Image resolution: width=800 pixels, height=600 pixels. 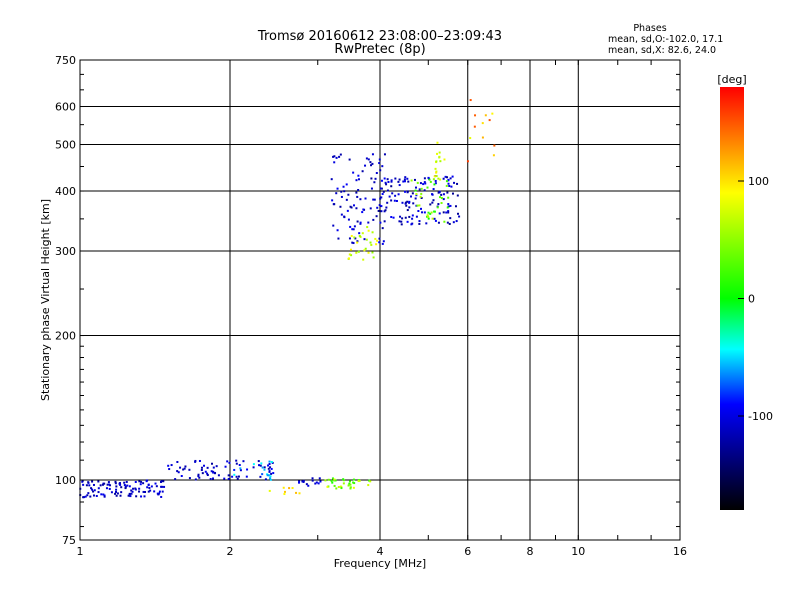 I want to click on y-tick-label: 600, so click(x=65, y=107).